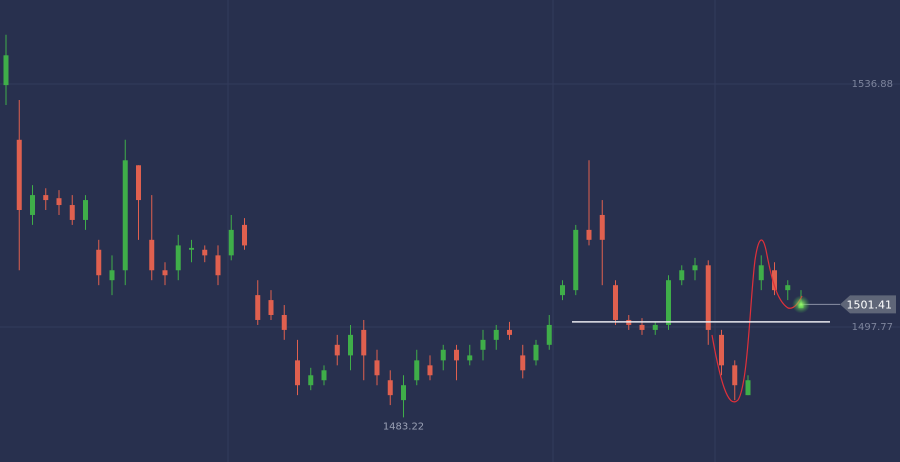 Image resolution: width=900 pixels, height=462 pixels. Describe the element at coordinates (872, 327) in the screenshot. I see `price-label: 1497.77` at that location.